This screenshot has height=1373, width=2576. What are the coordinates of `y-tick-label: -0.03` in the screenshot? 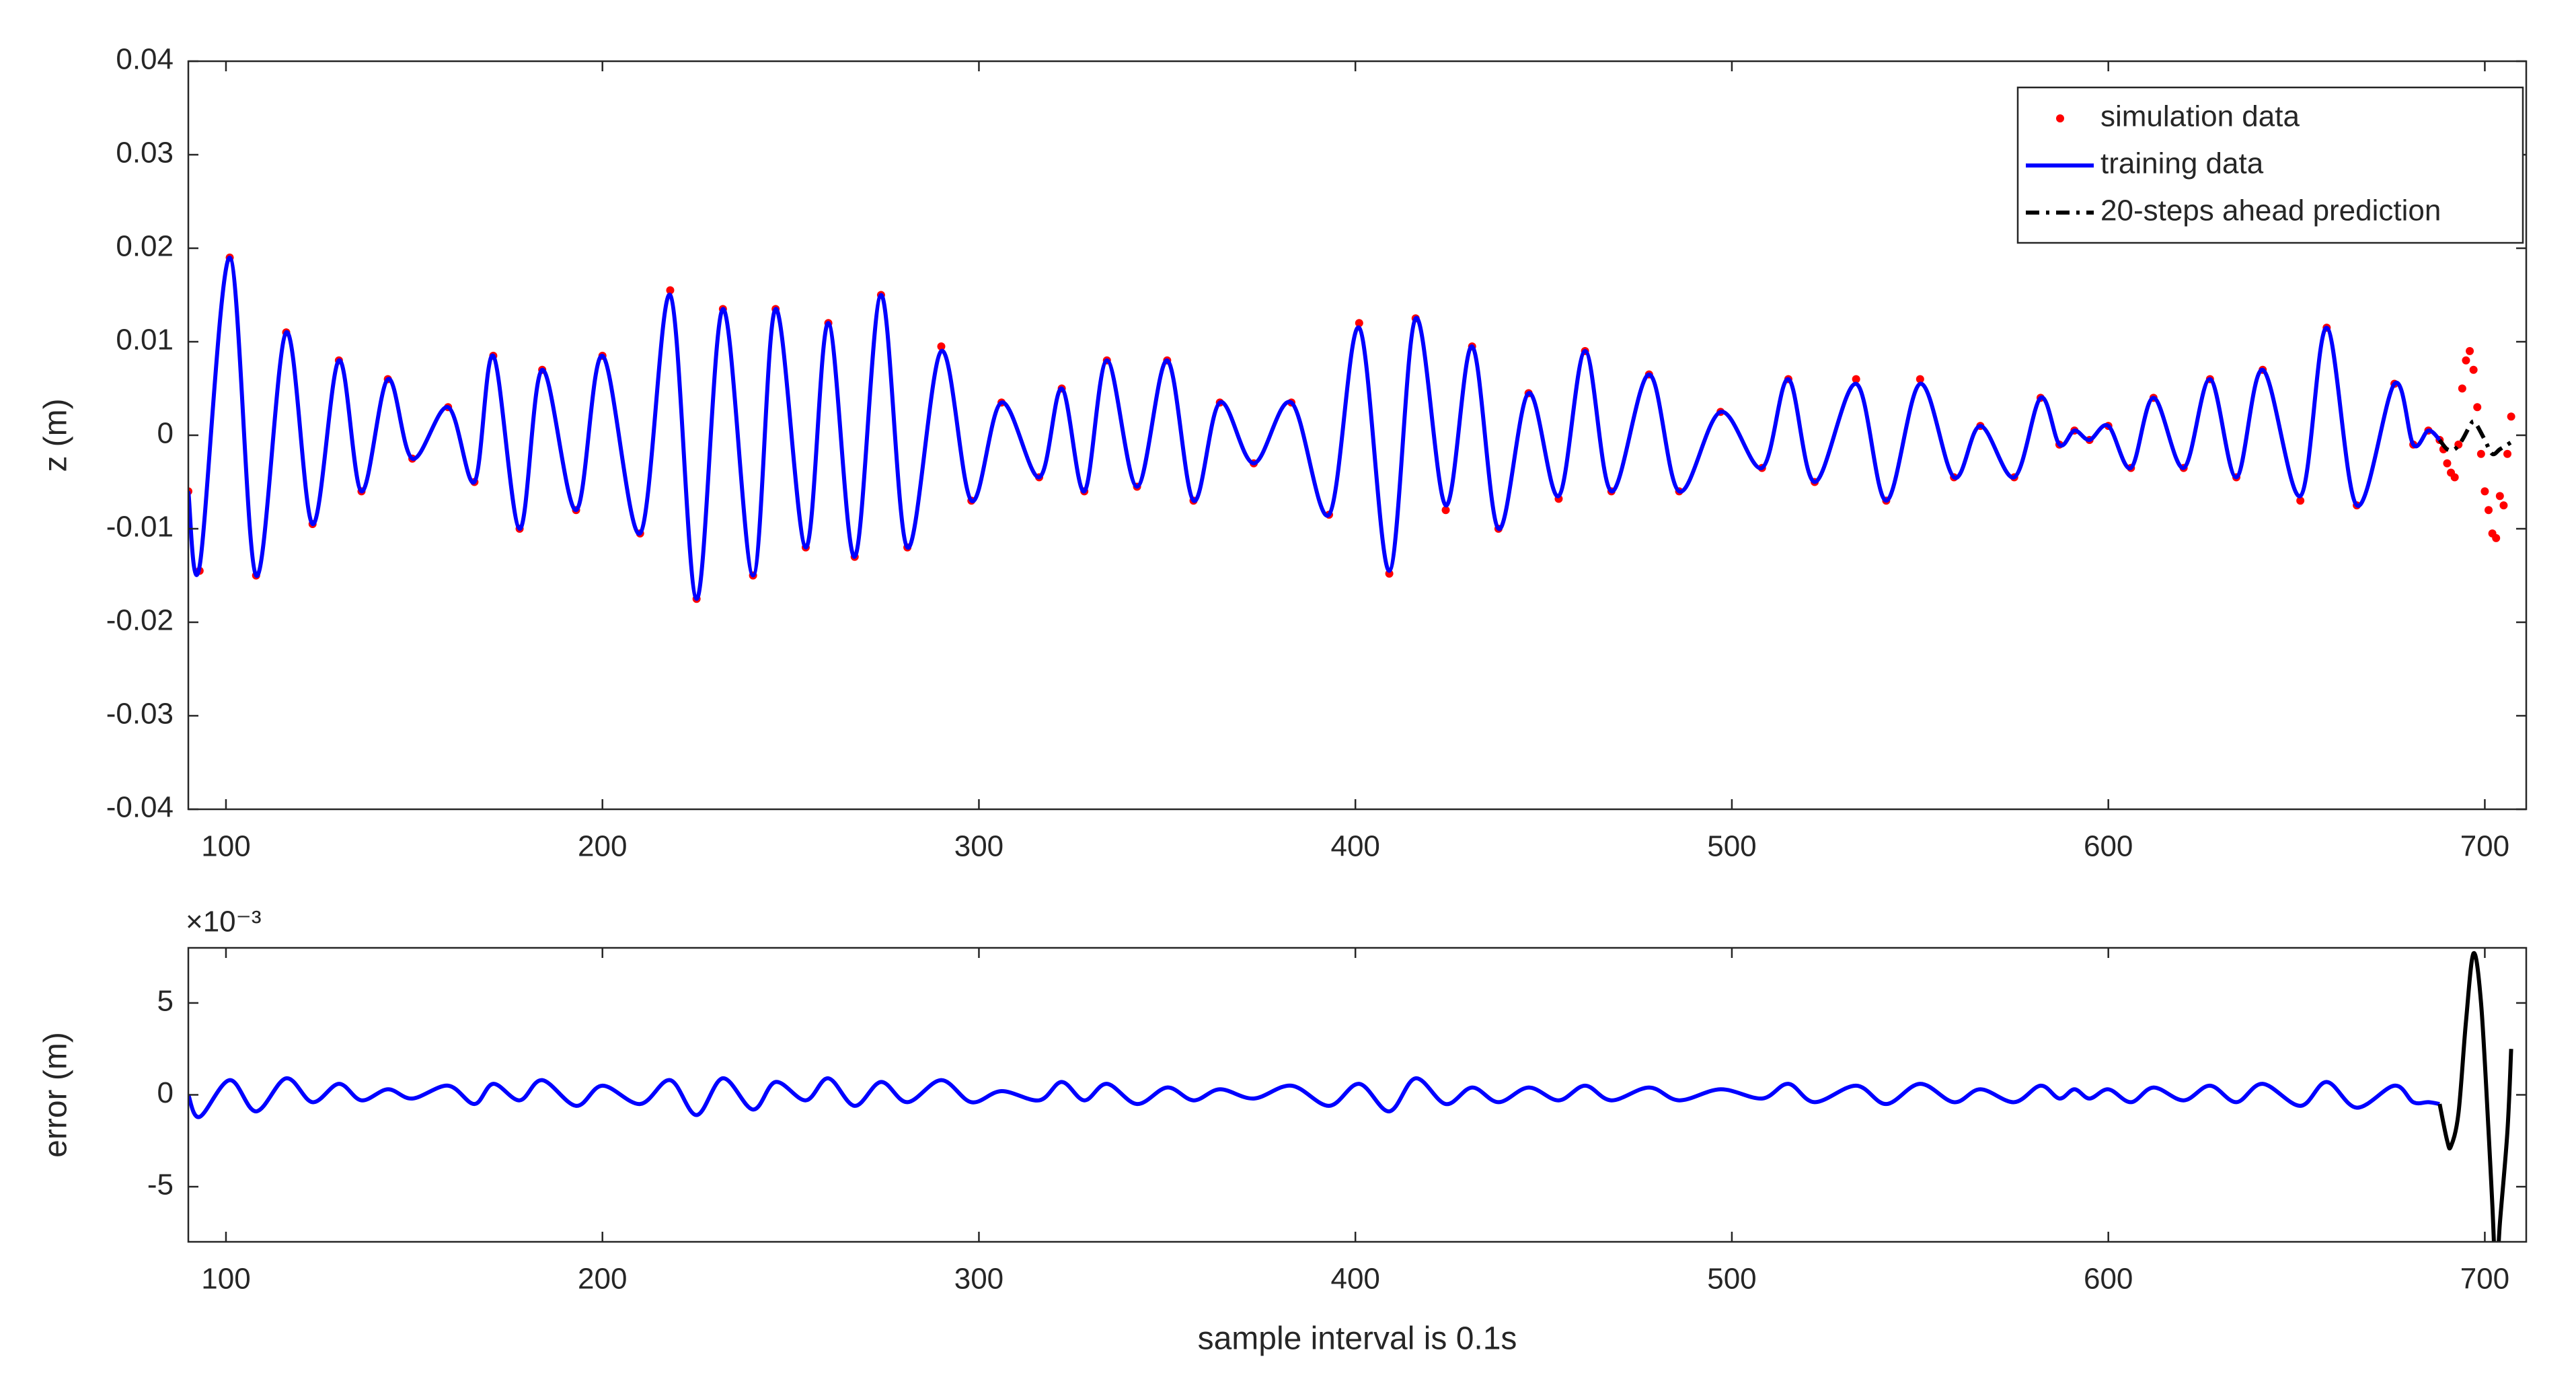 It's located at (140, 714).